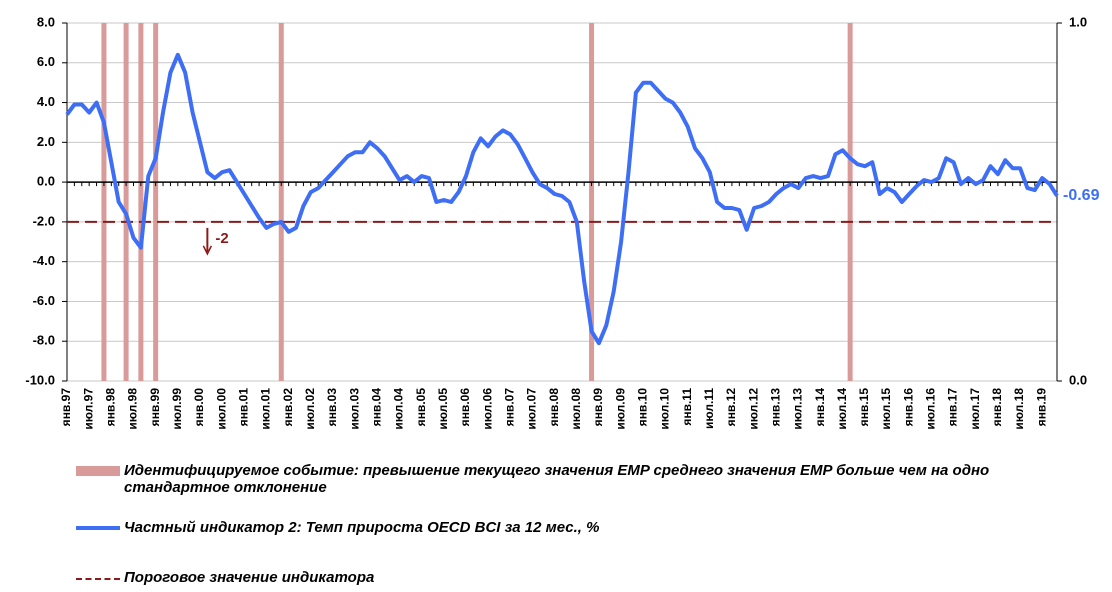  What do you see at coordinates (221, 409) in the screenshot?
I see `x-tick-label: июл.00` at bounding box center [221, 409].